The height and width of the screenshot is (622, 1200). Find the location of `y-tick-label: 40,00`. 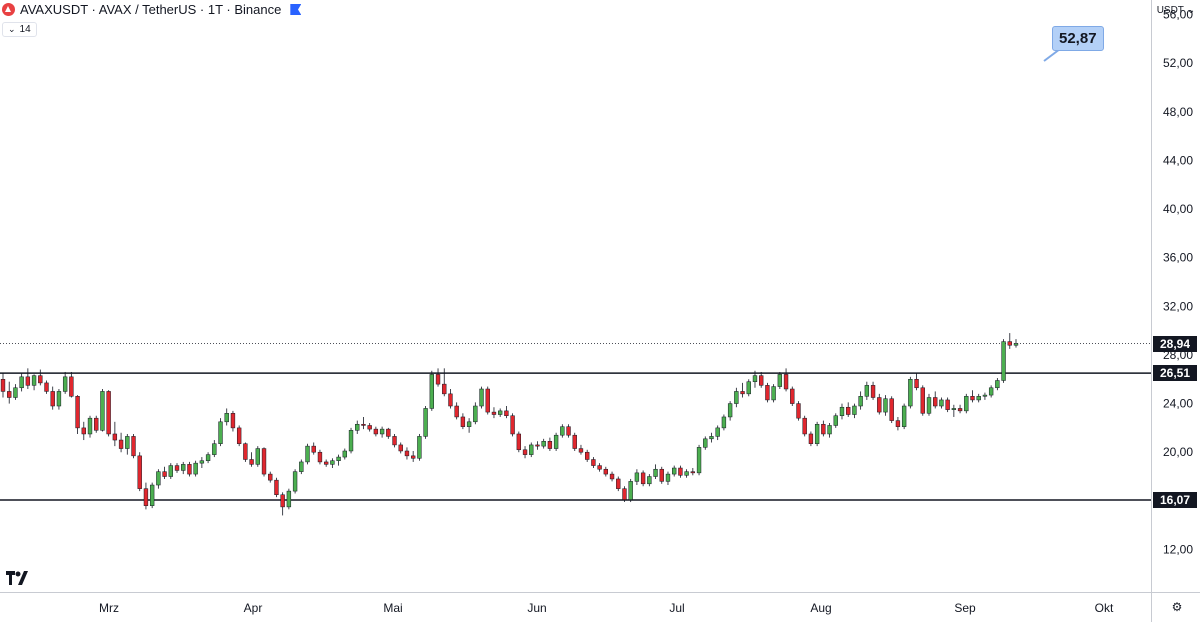

y-tick-label: 40,00 is located at coordinates (1178, 209).